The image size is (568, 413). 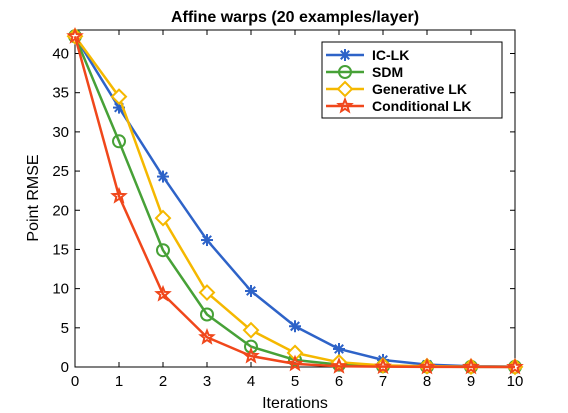 What do you see at coordinates (364, 72) in the screenshot?
I see `legend-item: SDM` at bounding box center [364, 72].